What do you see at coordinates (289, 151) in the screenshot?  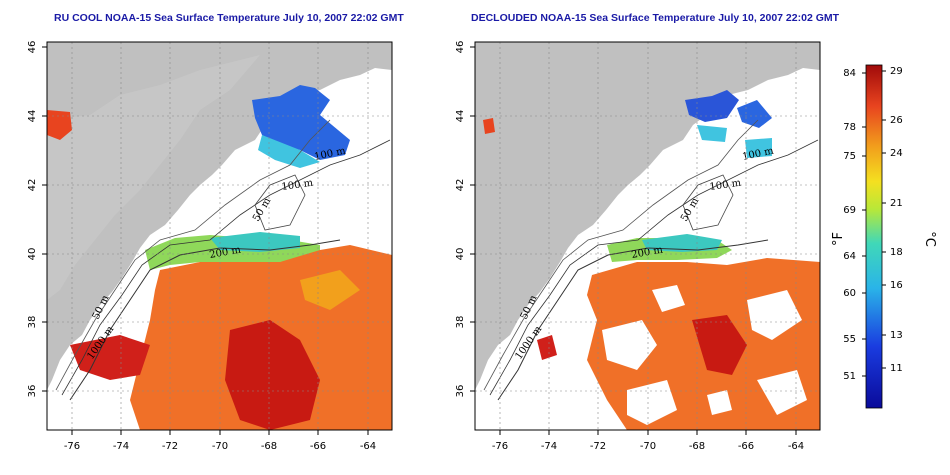 I see `sst-cool-gulf-edge` at bounding box center [289, 151].